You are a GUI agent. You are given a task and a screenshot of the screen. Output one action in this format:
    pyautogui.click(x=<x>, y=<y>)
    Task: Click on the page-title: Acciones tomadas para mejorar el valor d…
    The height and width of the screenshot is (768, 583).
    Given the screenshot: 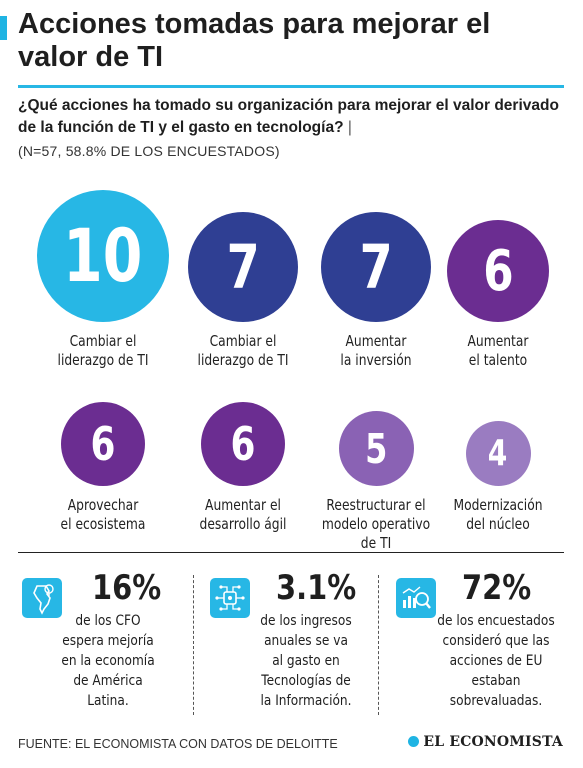 What is the action you would take?
    pyautogui.click(x=254, y=40)
    